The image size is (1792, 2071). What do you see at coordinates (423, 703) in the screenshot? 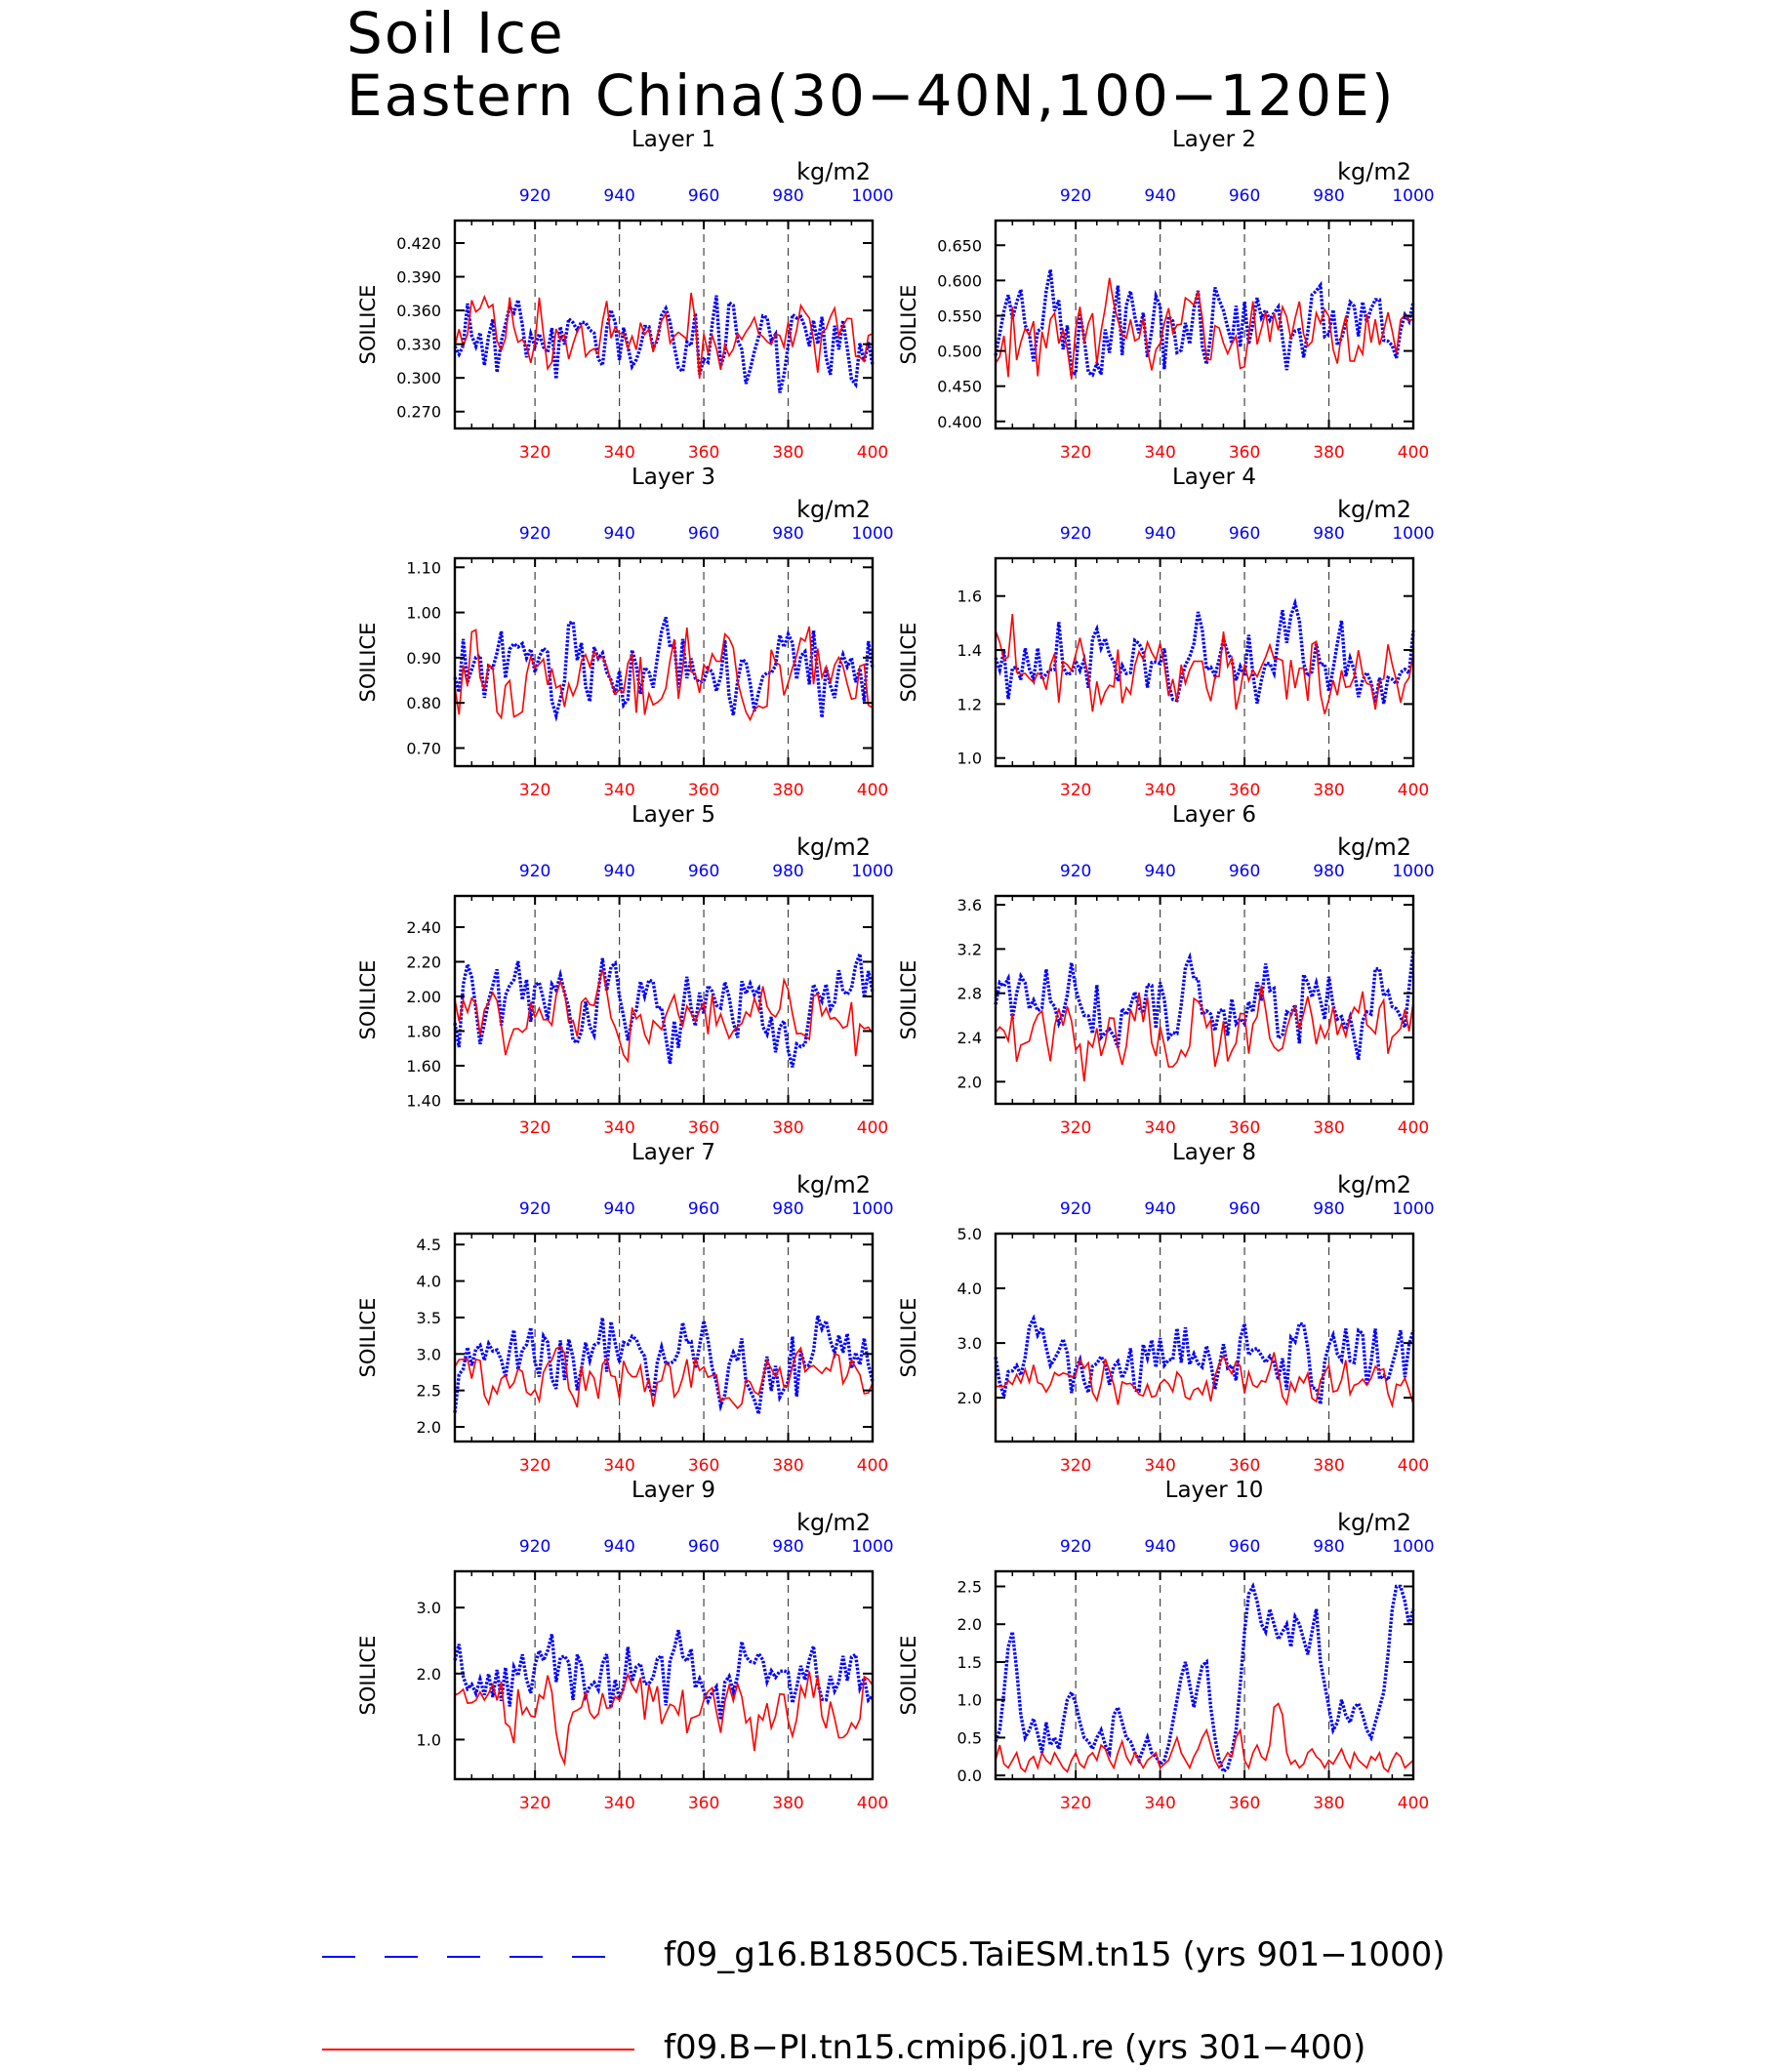
I see `y-tick-label: 0.80` at bounding box center [423, 703].